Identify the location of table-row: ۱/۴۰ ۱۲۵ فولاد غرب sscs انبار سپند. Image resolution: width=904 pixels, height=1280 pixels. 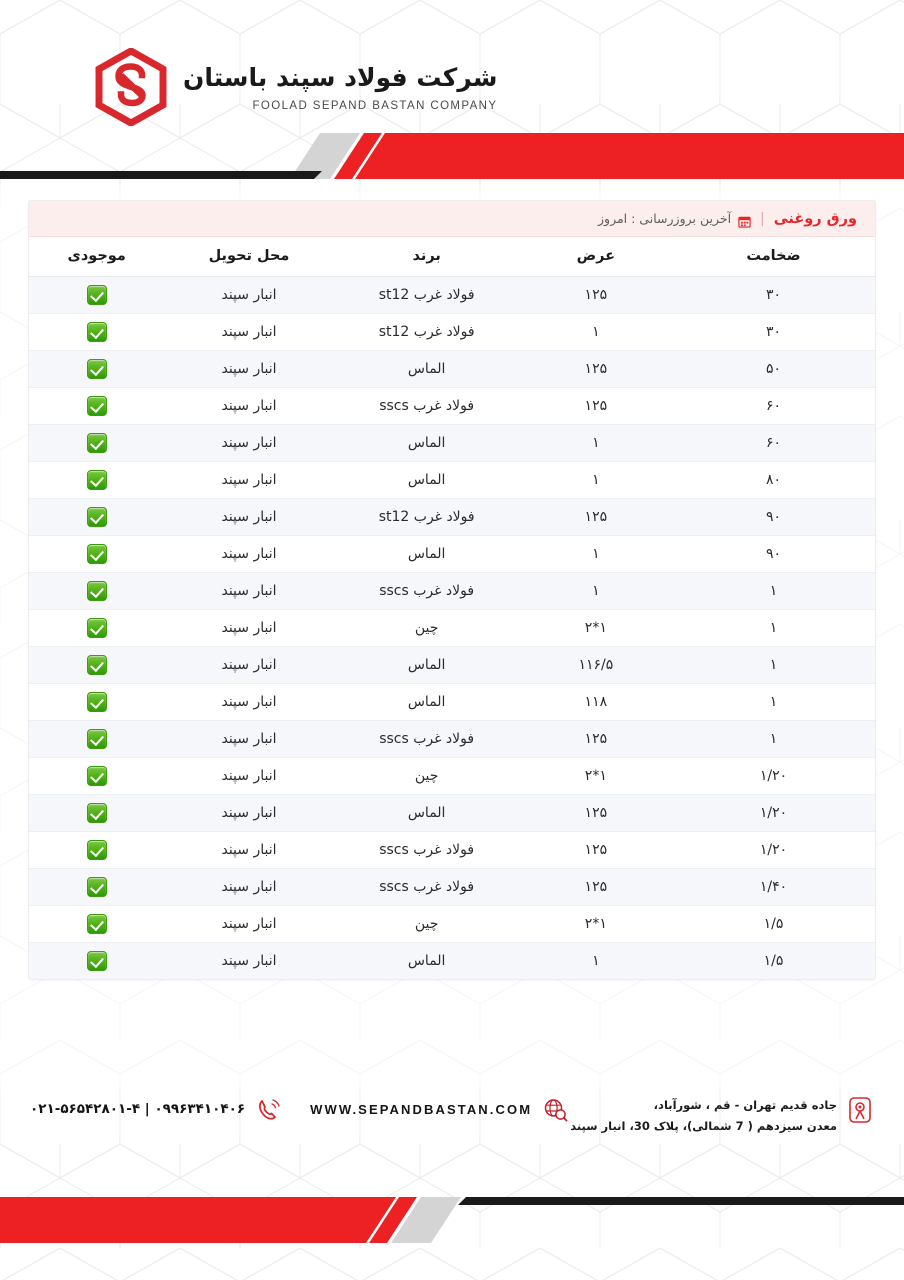
(452, 887).